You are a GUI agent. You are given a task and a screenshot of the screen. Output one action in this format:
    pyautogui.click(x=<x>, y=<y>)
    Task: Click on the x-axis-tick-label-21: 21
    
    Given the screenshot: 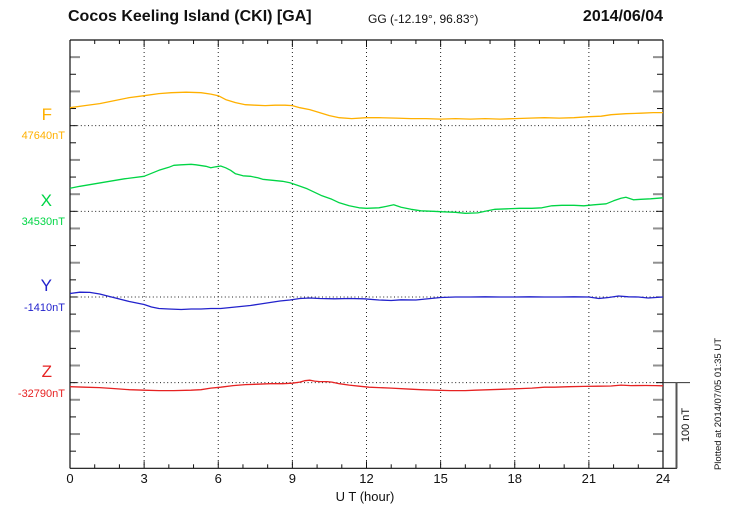 What is the action you would take?
    pyautogui.click(x=589, y=478)
    